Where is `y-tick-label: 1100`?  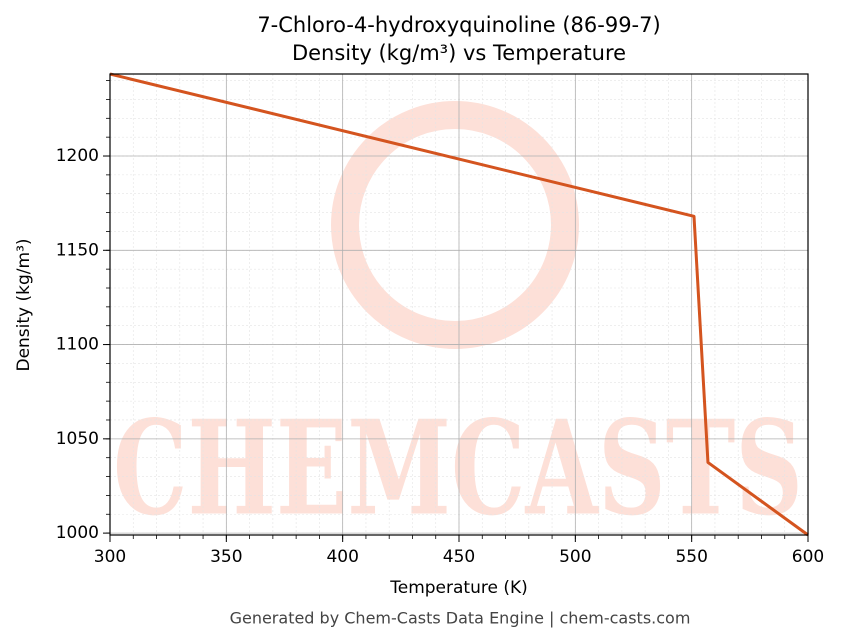
y-tick-label: 1100 is located at coordinates (77, 345).